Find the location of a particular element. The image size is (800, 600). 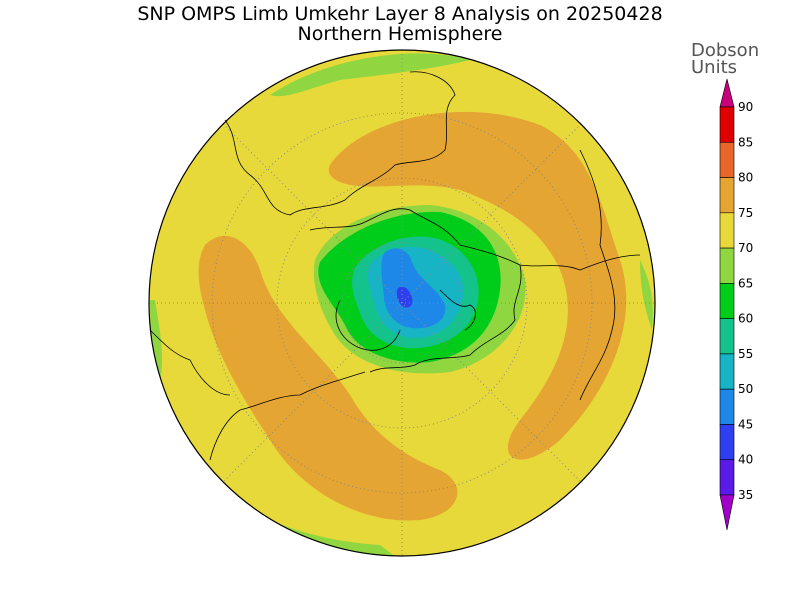

legend-tick-label: 35 is located at coordinates (745, 495).